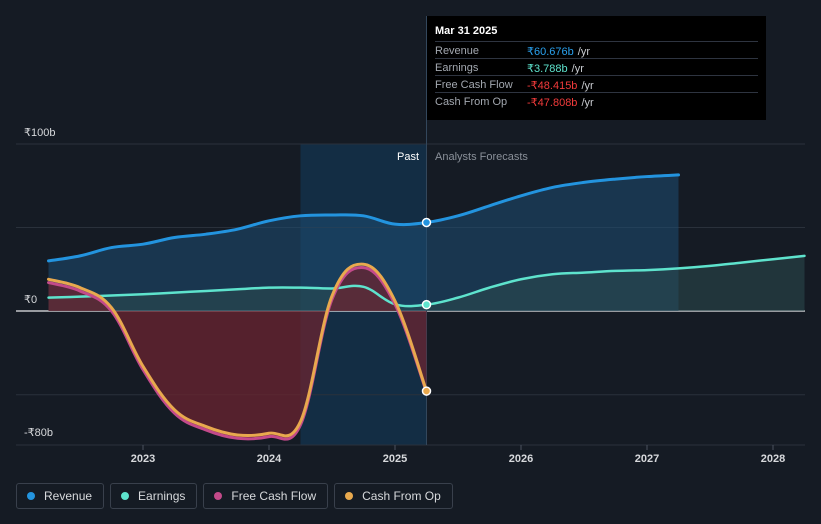 The width and height of the screenshot is (821, 524). What do you see at coordinates (560, 103) in the screenshot?
I see `tooltip-value: -₹47.808b/yr` at bounding box center [560, 103].